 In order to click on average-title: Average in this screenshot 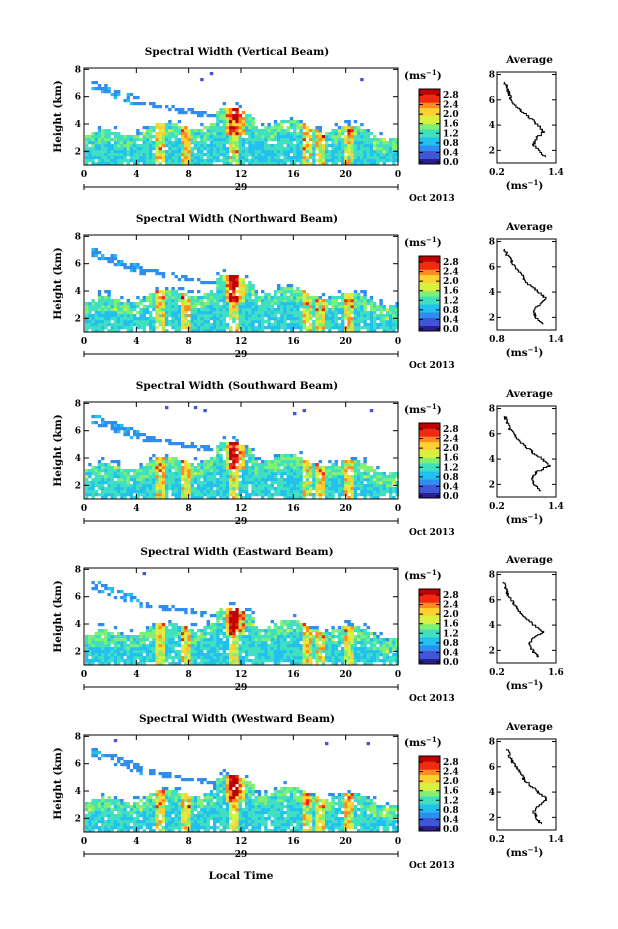, I will do `click(529, 394)`.